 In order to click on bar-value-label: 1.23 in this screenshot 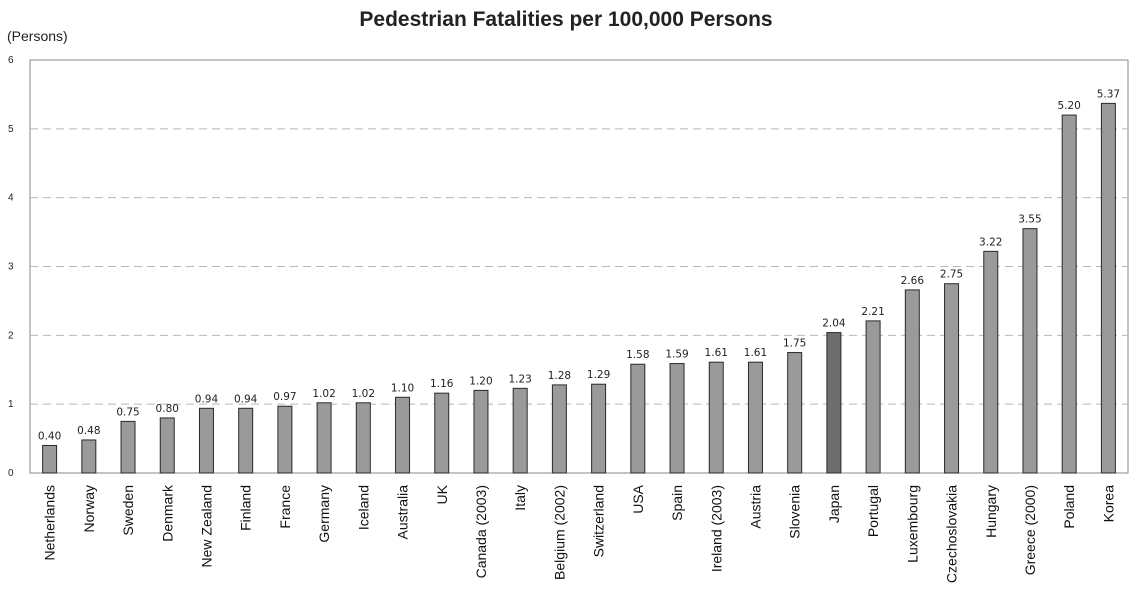, I will do `click(519, 379)`.